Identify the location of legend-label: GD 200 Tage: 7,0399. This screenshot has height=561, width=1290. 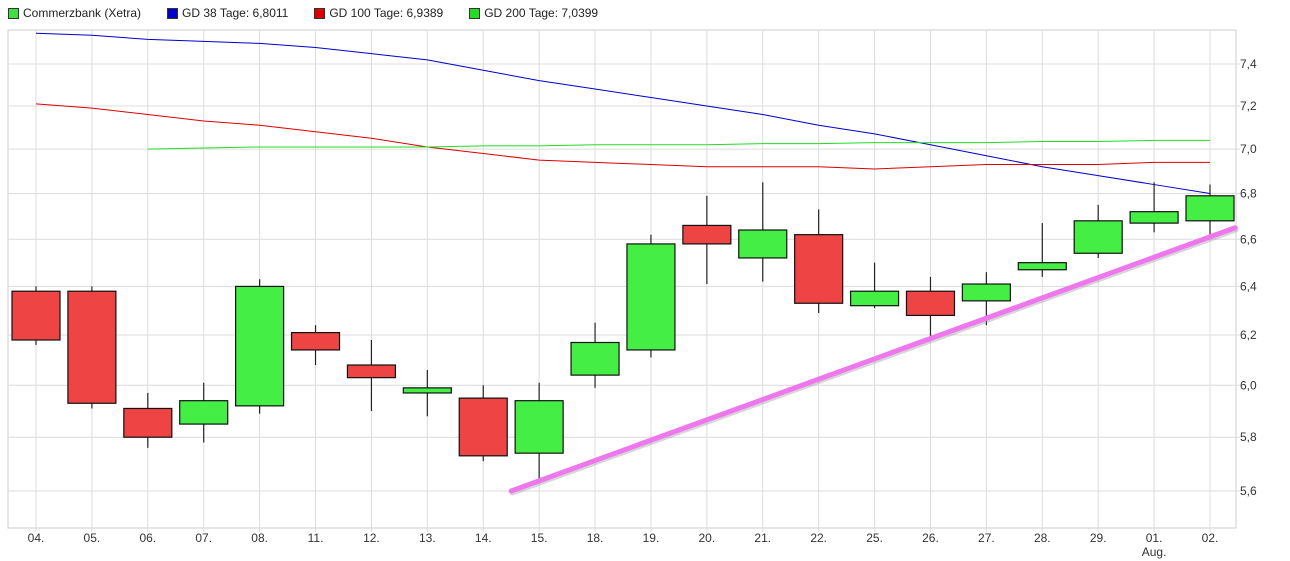
(541, 13).